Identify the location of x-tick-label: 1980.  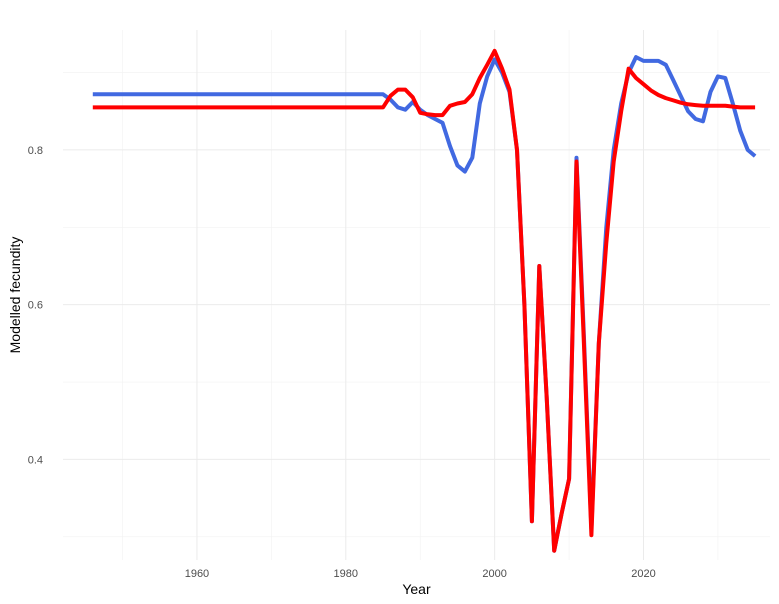
(346, 574).